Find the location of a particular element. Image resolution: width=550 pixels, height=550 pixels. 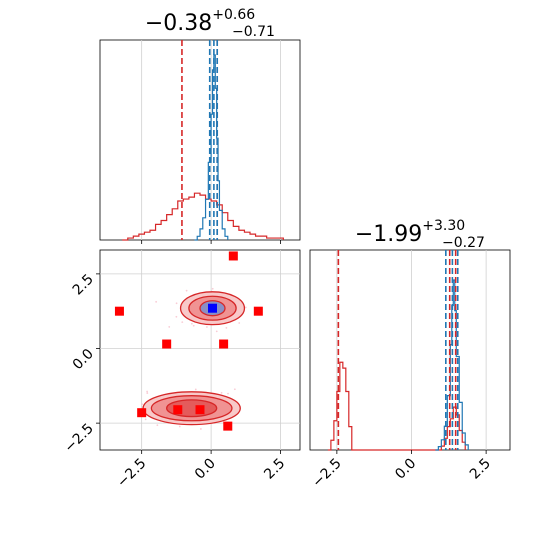

scatter-y-ticklabel-1: 0.0 is located at coordinates (83, 359).